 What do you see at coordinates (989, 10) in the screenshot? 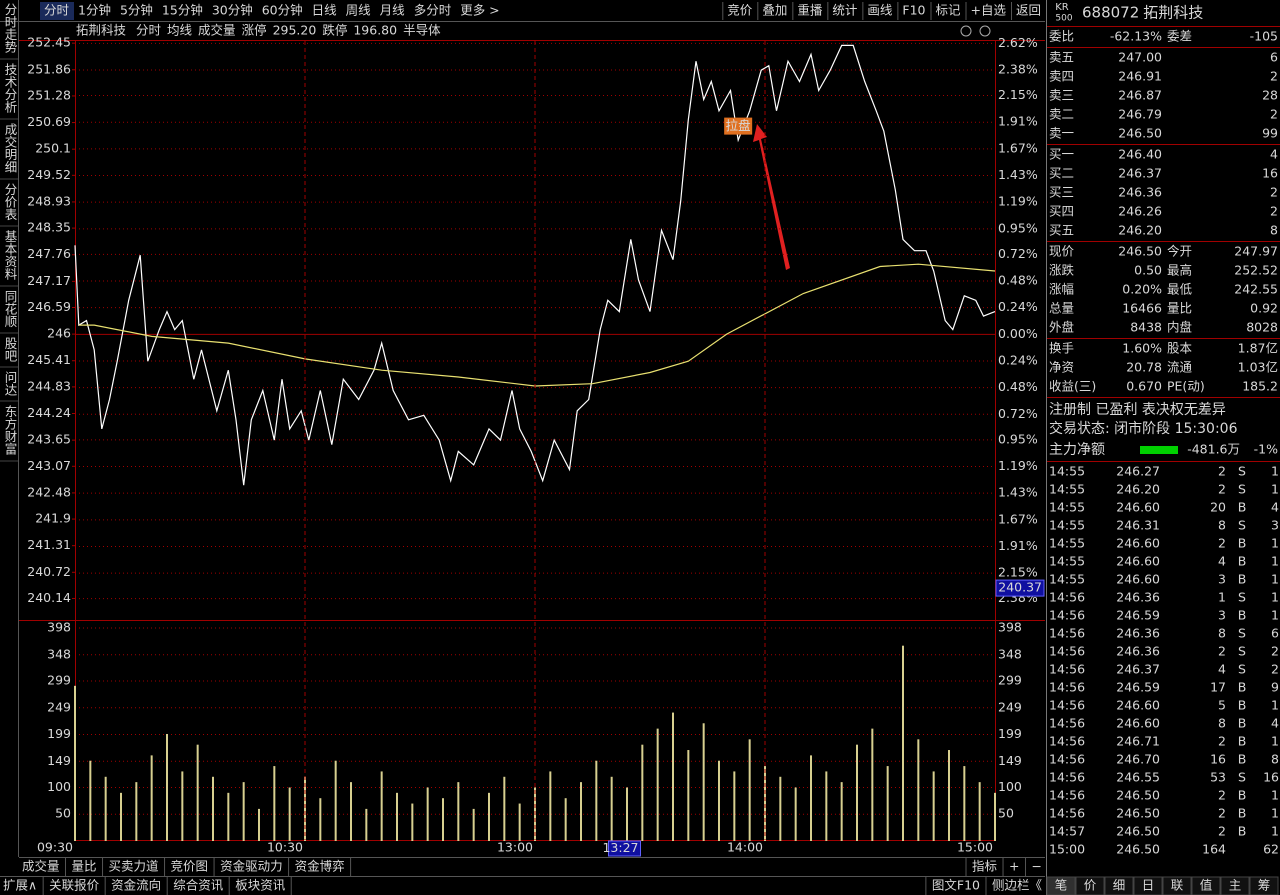
I see `toolbar-item: +自选` at bounding box center [989, 10].